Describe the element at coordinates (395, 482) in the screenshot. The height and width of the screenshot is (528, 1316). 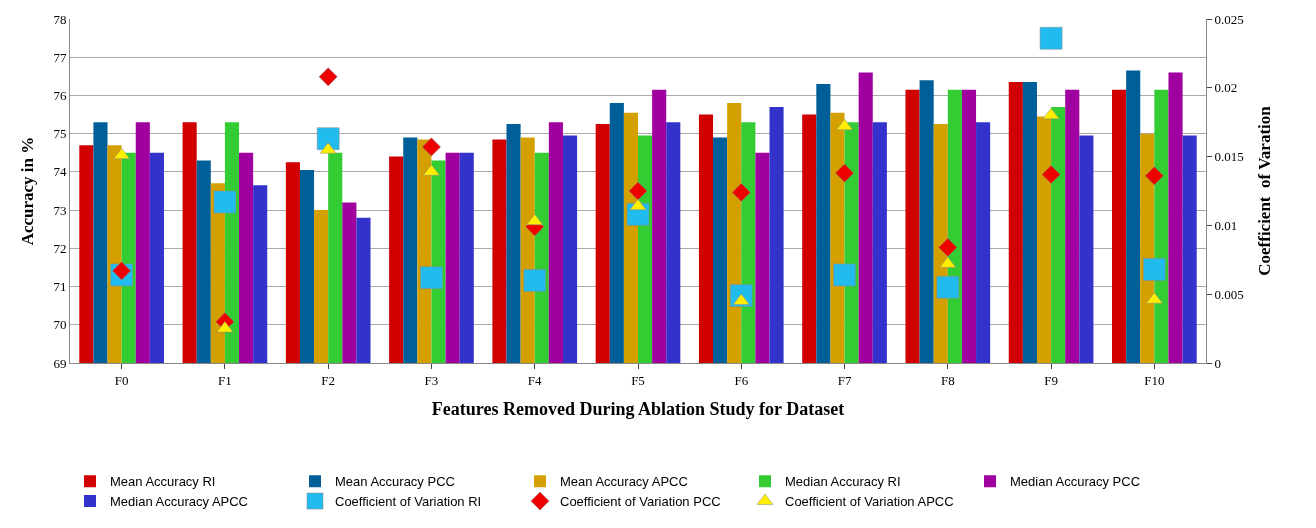
I see `legend-label: Mean Accuracy PCC` at that location.